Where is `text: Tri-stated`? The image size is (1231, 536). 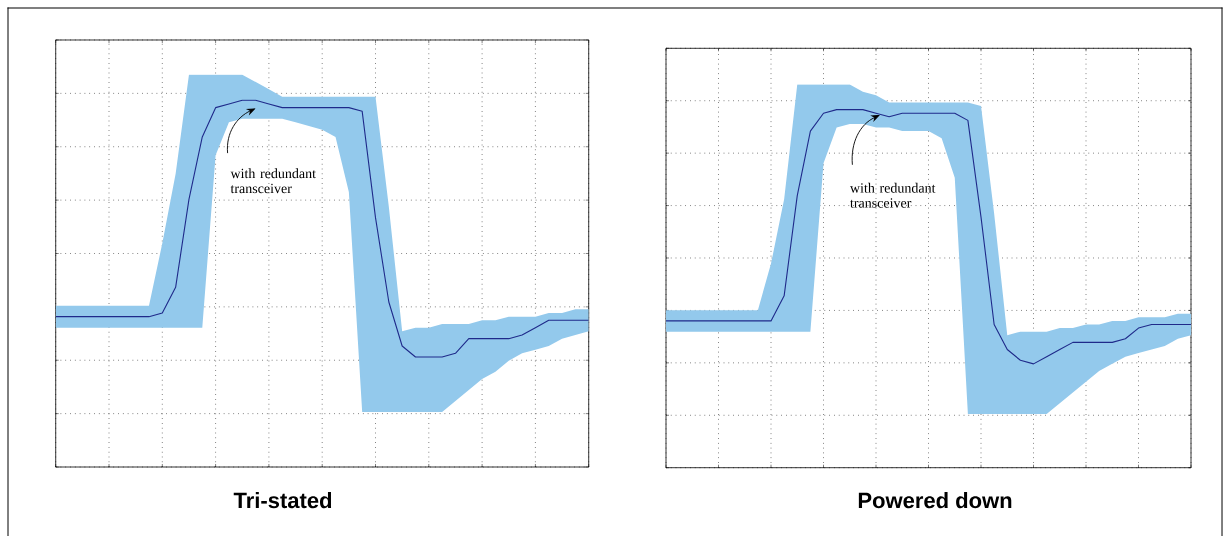 text: Tri-stated is located at coordinates (282, 500).